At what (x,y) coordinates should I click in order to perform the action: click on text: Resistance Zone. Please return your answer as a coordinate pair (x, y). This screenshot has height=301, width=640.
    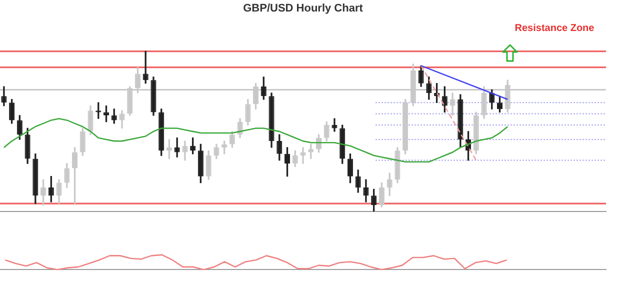
    Looking at the image, I should click on (554, 28).